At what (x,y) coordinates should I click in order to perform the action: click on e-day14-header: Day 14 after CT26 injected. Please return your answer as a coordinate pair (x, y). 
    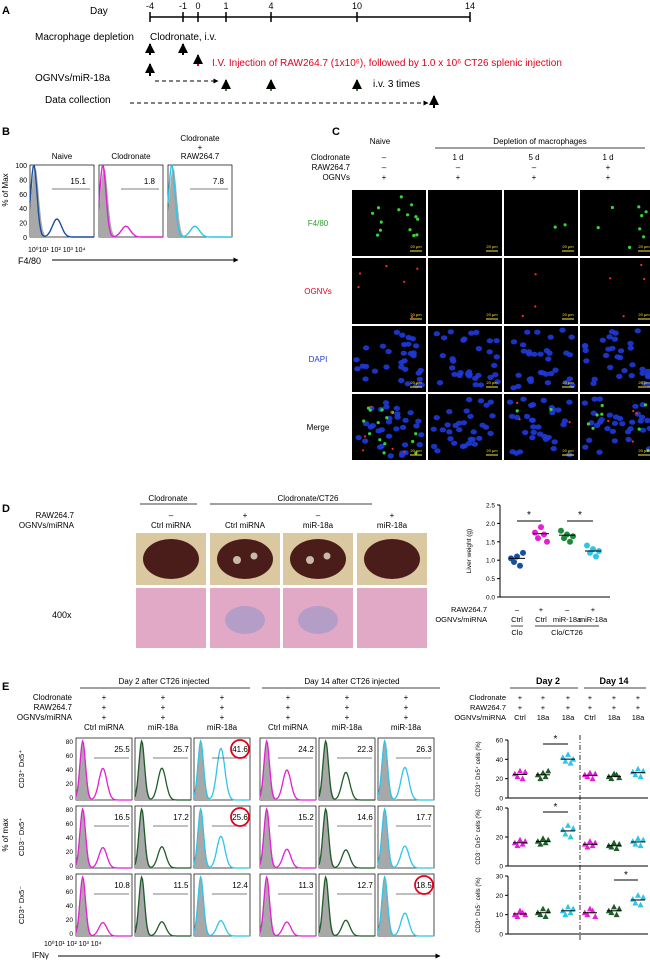
    Looking at the image, I should click on (351, 681).